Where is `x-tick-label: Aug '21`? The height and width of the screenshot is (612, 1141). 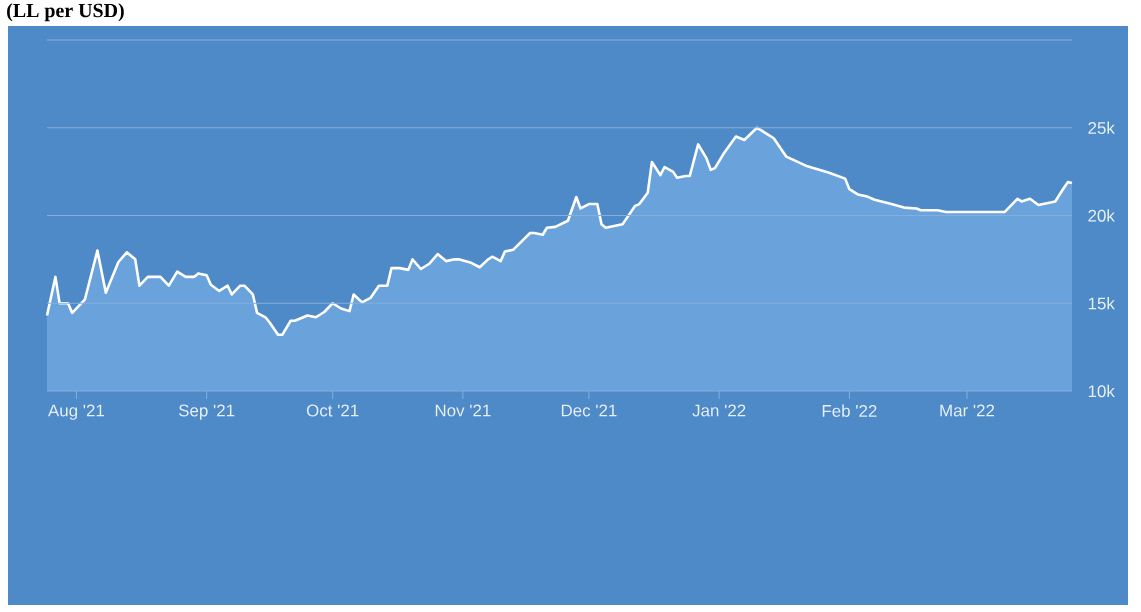 x-tick-label: Aug '21 is located at coordinates (76, 412).